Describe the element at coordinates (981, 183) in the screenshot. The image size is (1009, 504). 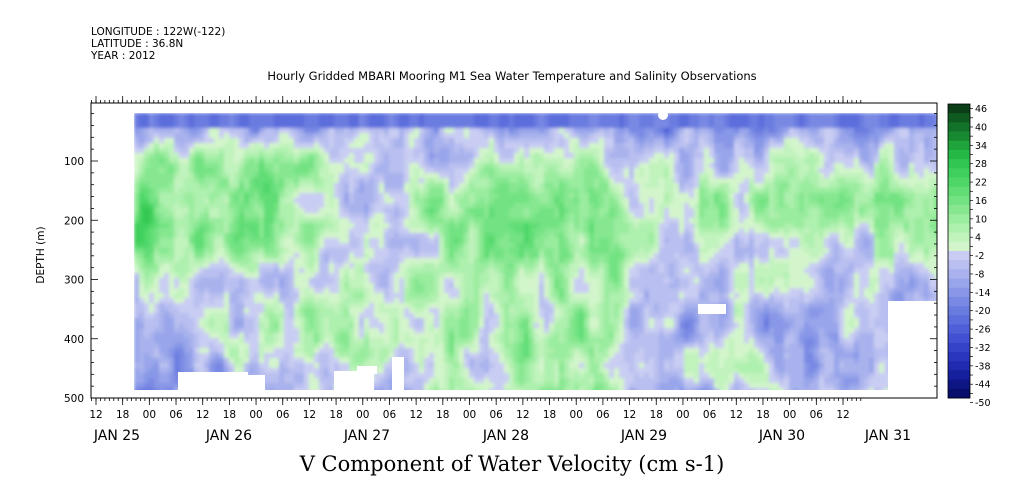
I see `colorbar-label: 22` at that location.